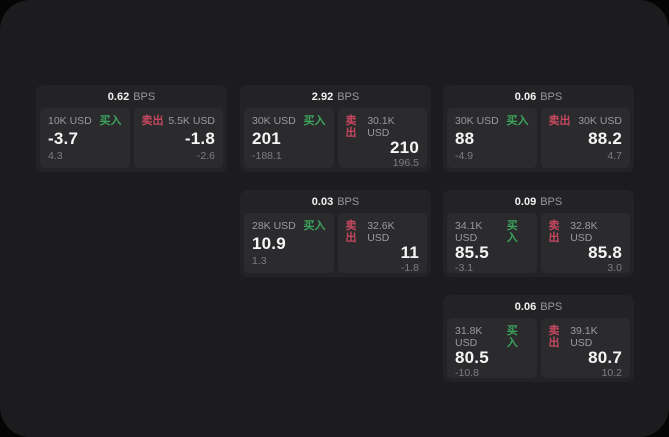  What do you see at coordinates (605, 357) in the screenshot?
I see `sell-price: 80.7` at bounding box center [605, 357].